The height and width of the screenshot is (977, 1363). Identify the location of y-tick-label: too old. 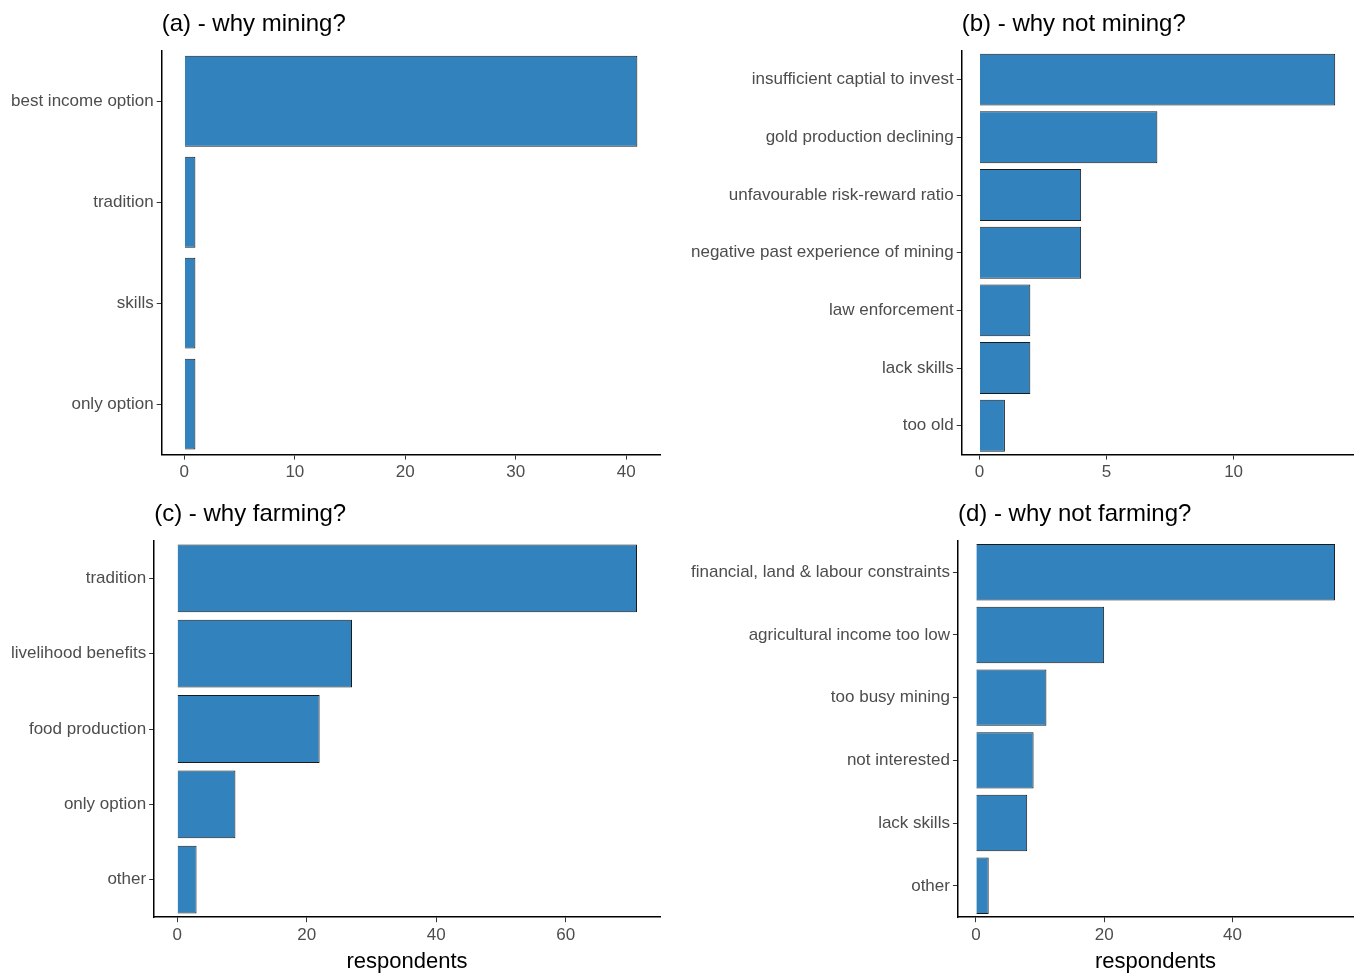
(928, 425).